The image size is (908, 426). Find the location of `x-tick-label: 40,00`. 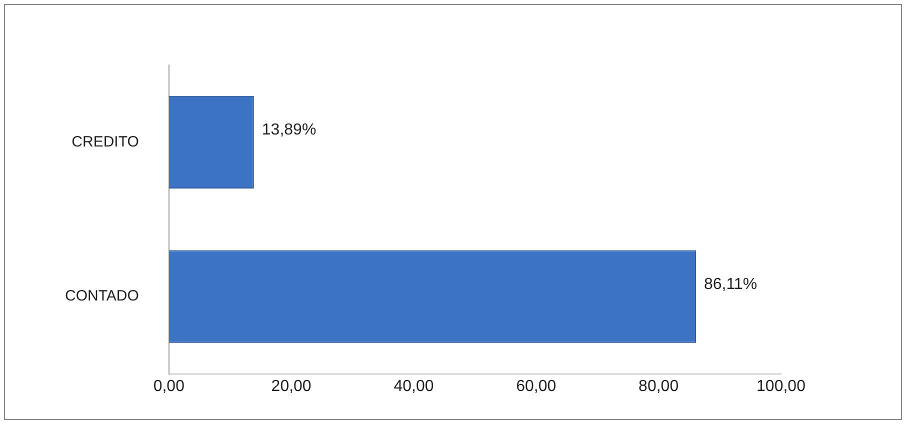

x-tick-label: 40,00 is located at coordinates (414, 386).